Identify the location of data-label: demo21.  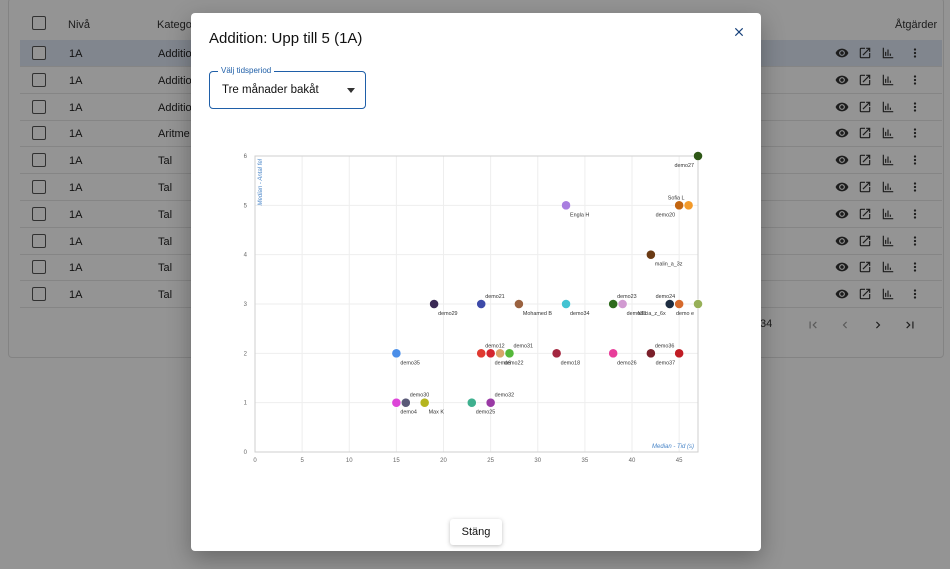
(494, 297).